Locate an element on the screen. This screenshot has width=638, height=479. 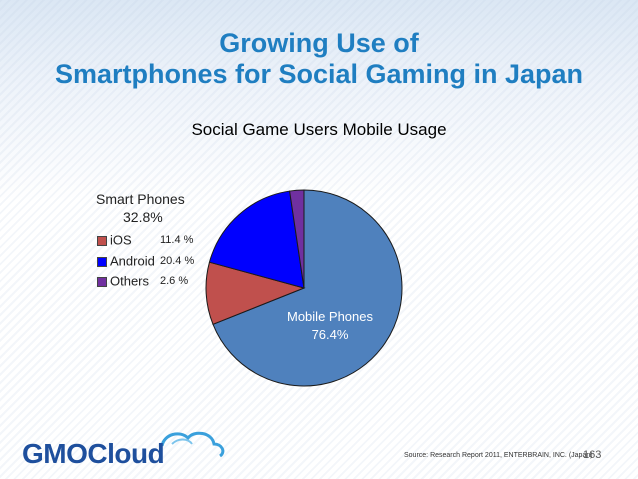
logo-wordmark: GMOCloud is located at coordinates (93, 454).